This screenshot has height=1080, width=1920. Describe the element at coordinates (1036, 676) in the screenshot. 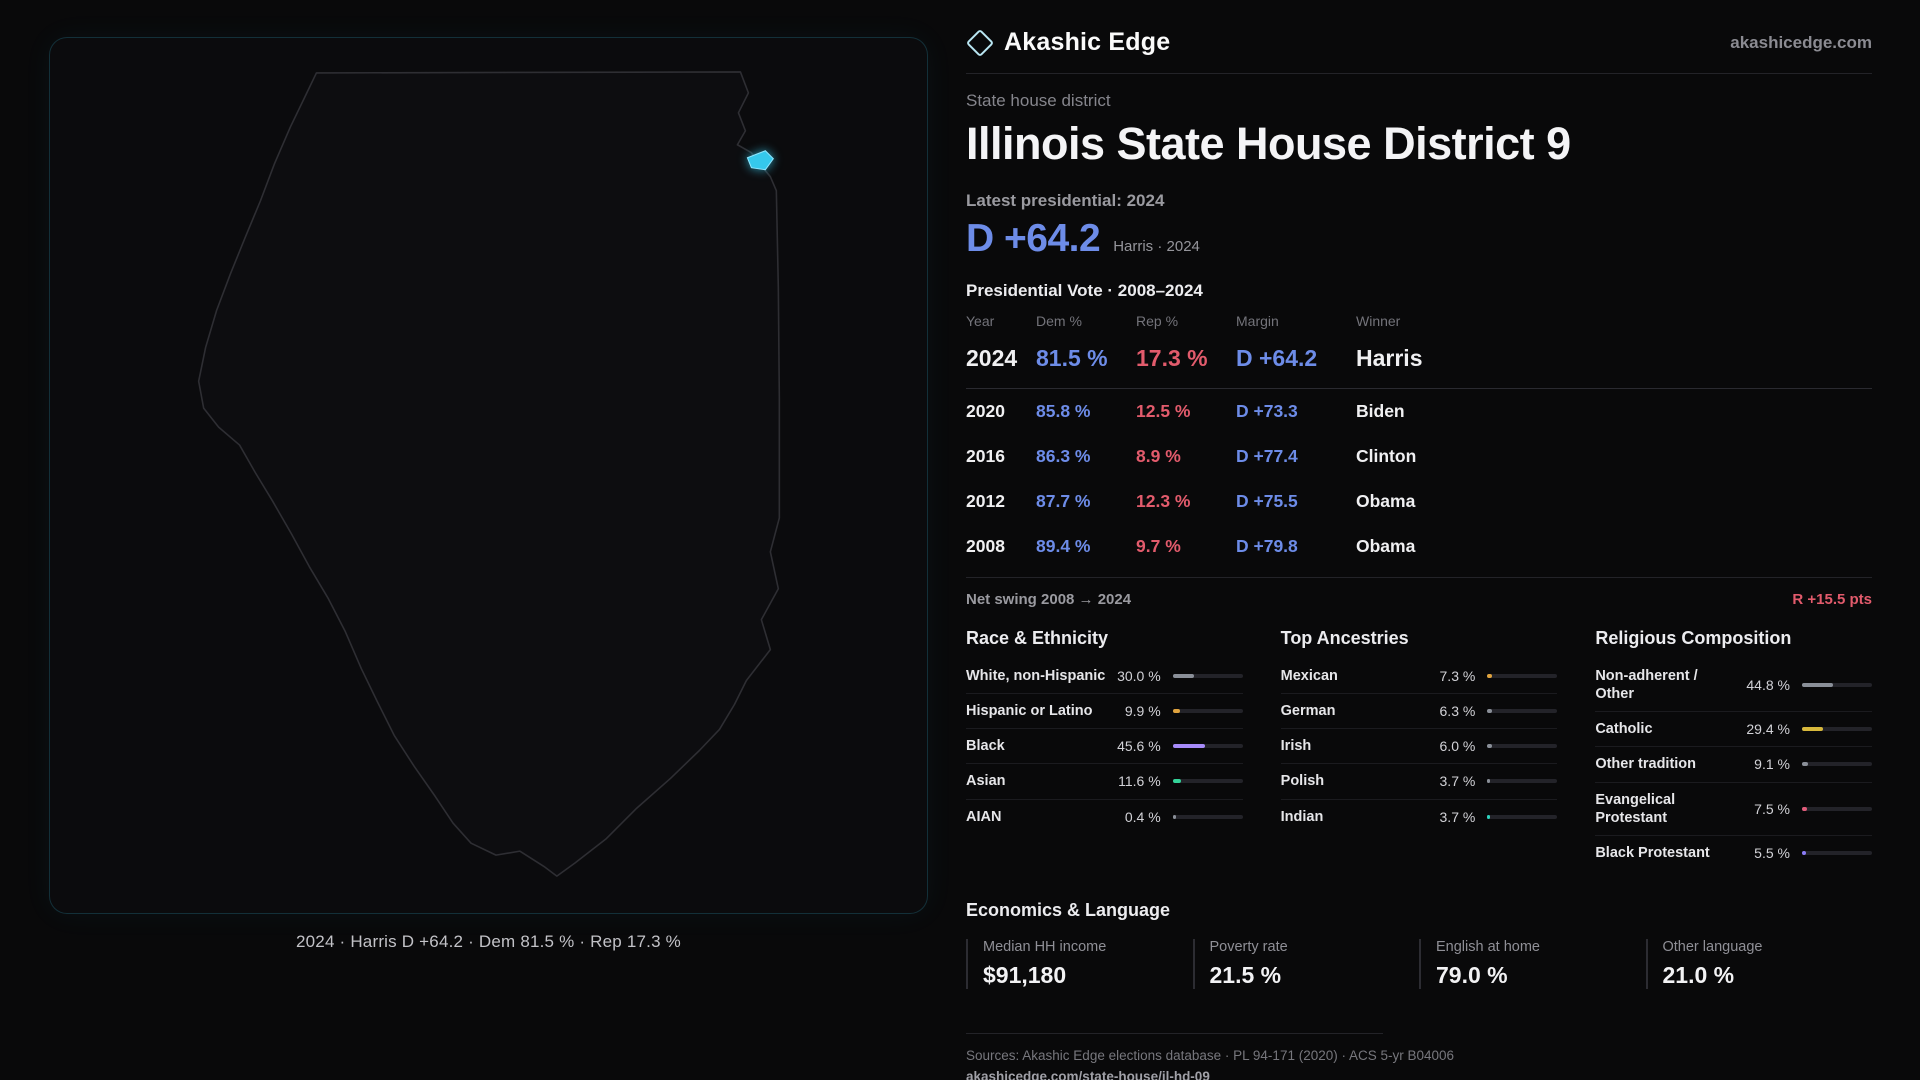

I see `demo-label: White, non-Hispanic` at that location.